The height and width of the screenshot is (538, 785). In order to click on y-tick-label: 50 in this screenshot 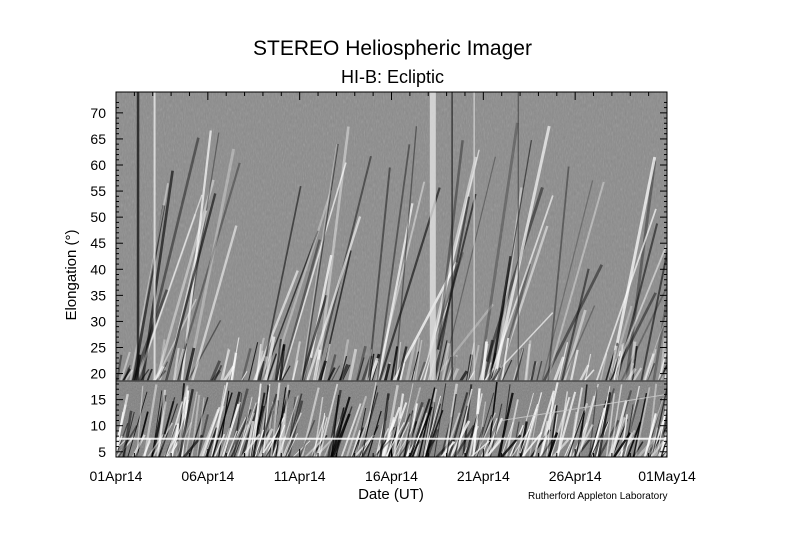, I will do `click(98, 217)`.